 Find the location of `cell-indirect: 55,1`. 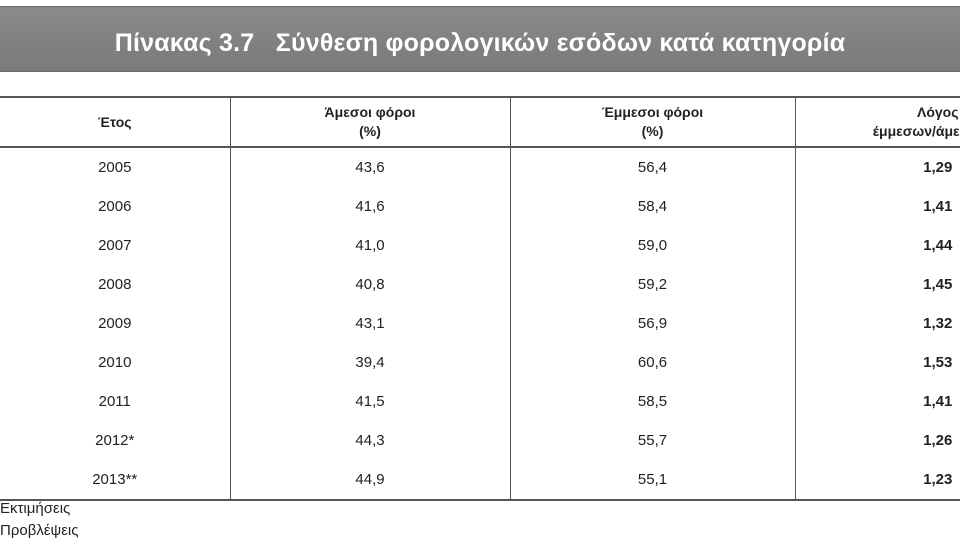

cell-indirect: 55,1 is located at coordinates (653, 480).